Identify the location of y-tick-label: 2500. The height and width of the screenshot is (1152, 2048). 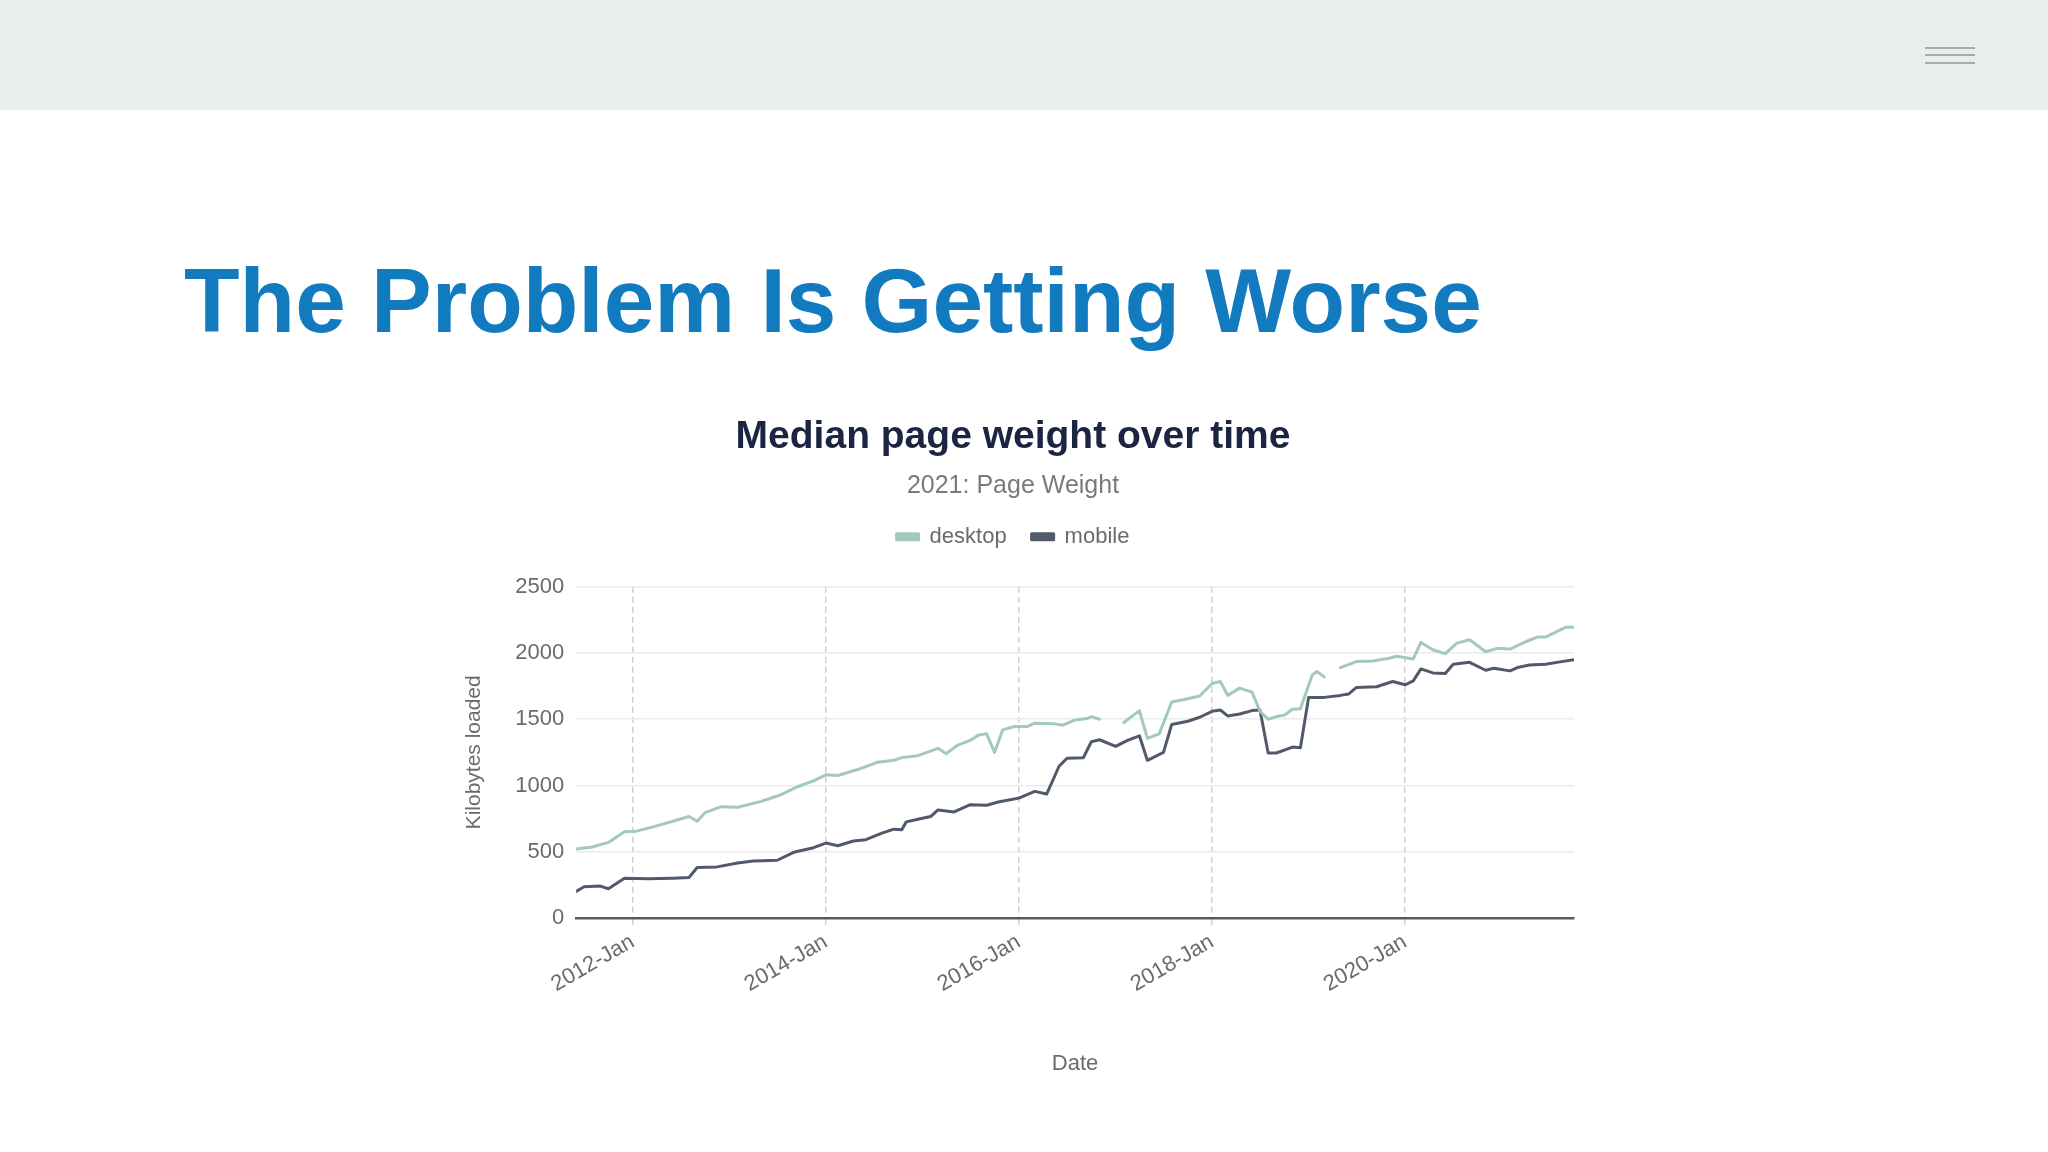
(540, 585).